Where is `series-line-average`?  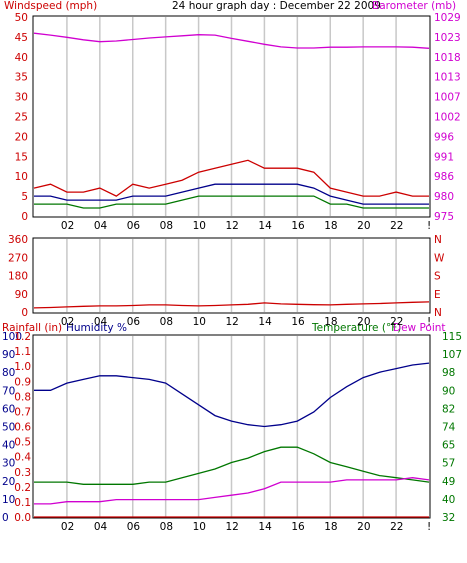 series-line-average is located at coordinates (231, 194).